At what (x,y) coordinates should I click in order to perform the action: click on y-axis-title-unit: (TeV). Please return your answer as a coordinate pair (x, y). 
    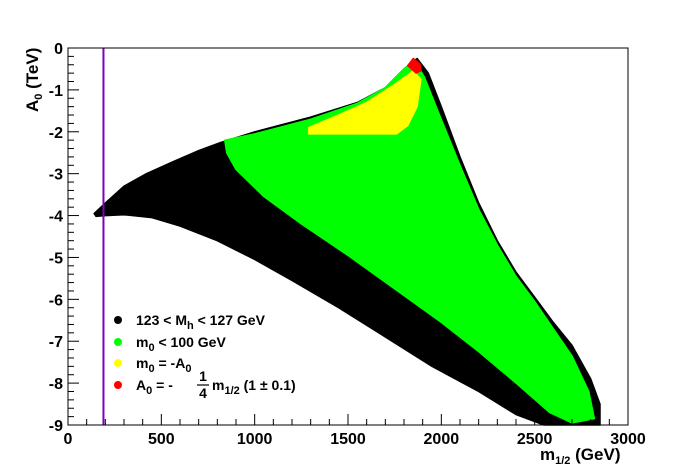
    Looking at the image, I should click on (32, 71).